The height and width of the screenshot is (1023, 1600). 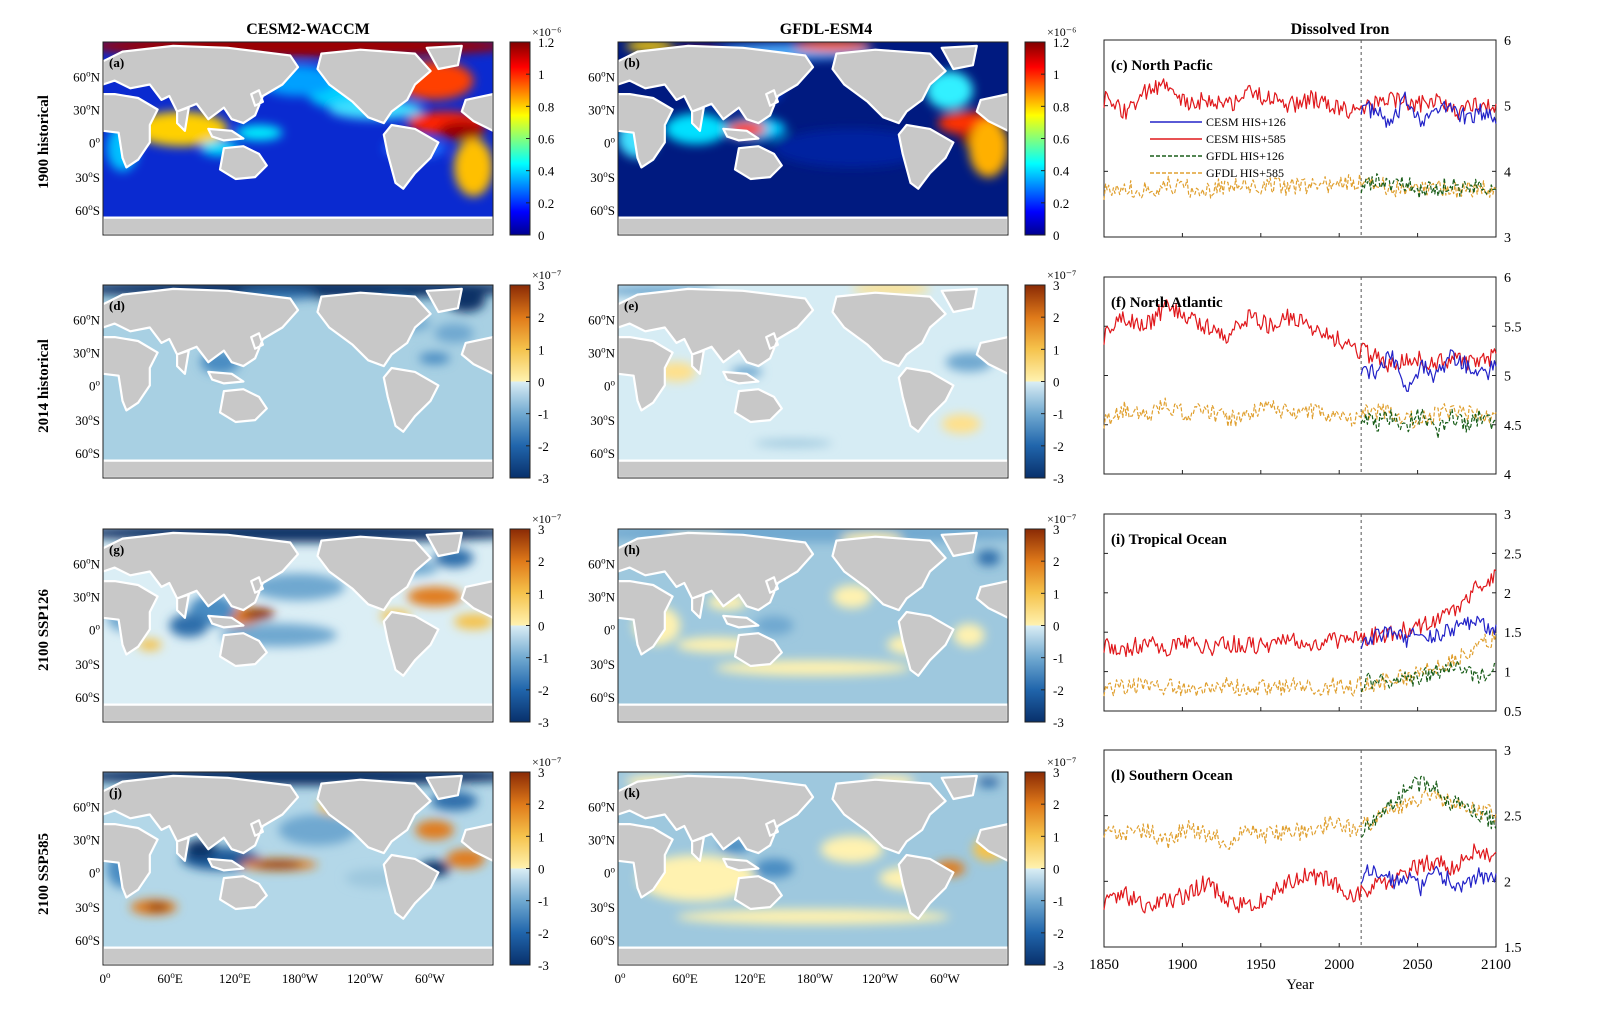 I want to click on panel-title: (i) Tropical Ocean, so click(x=1169, y=540).